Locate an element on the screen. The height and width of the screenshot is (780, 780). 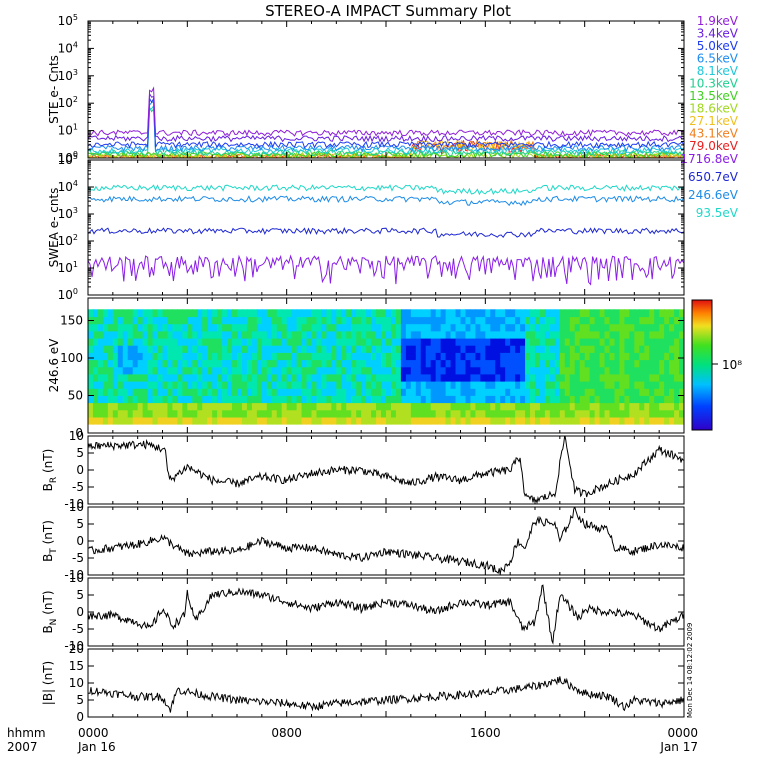
br-ylabel-sub: R is located at coordinates (54, 480).